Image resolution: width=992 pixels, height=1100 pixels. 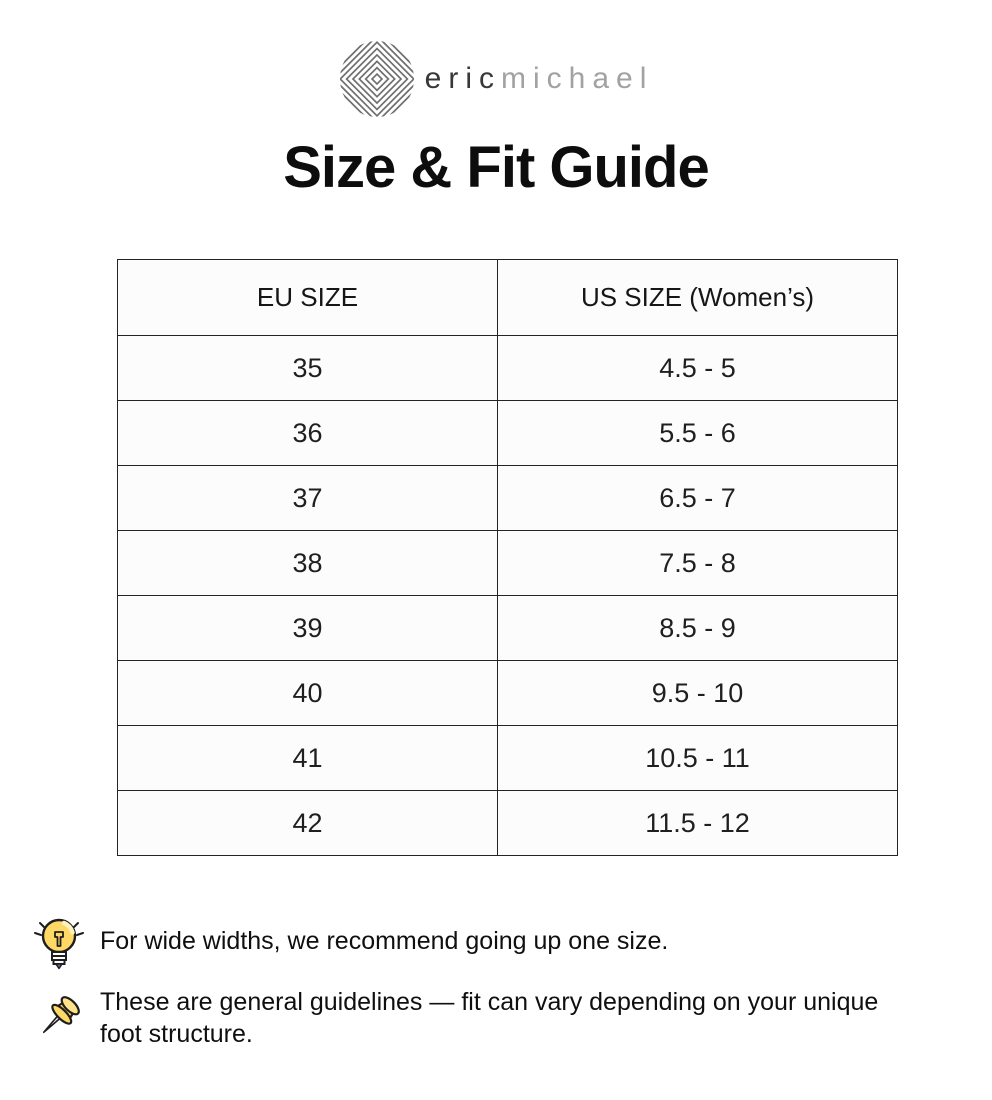 I want to click on eu-size-cell: 37, so click(x=307, y=498).